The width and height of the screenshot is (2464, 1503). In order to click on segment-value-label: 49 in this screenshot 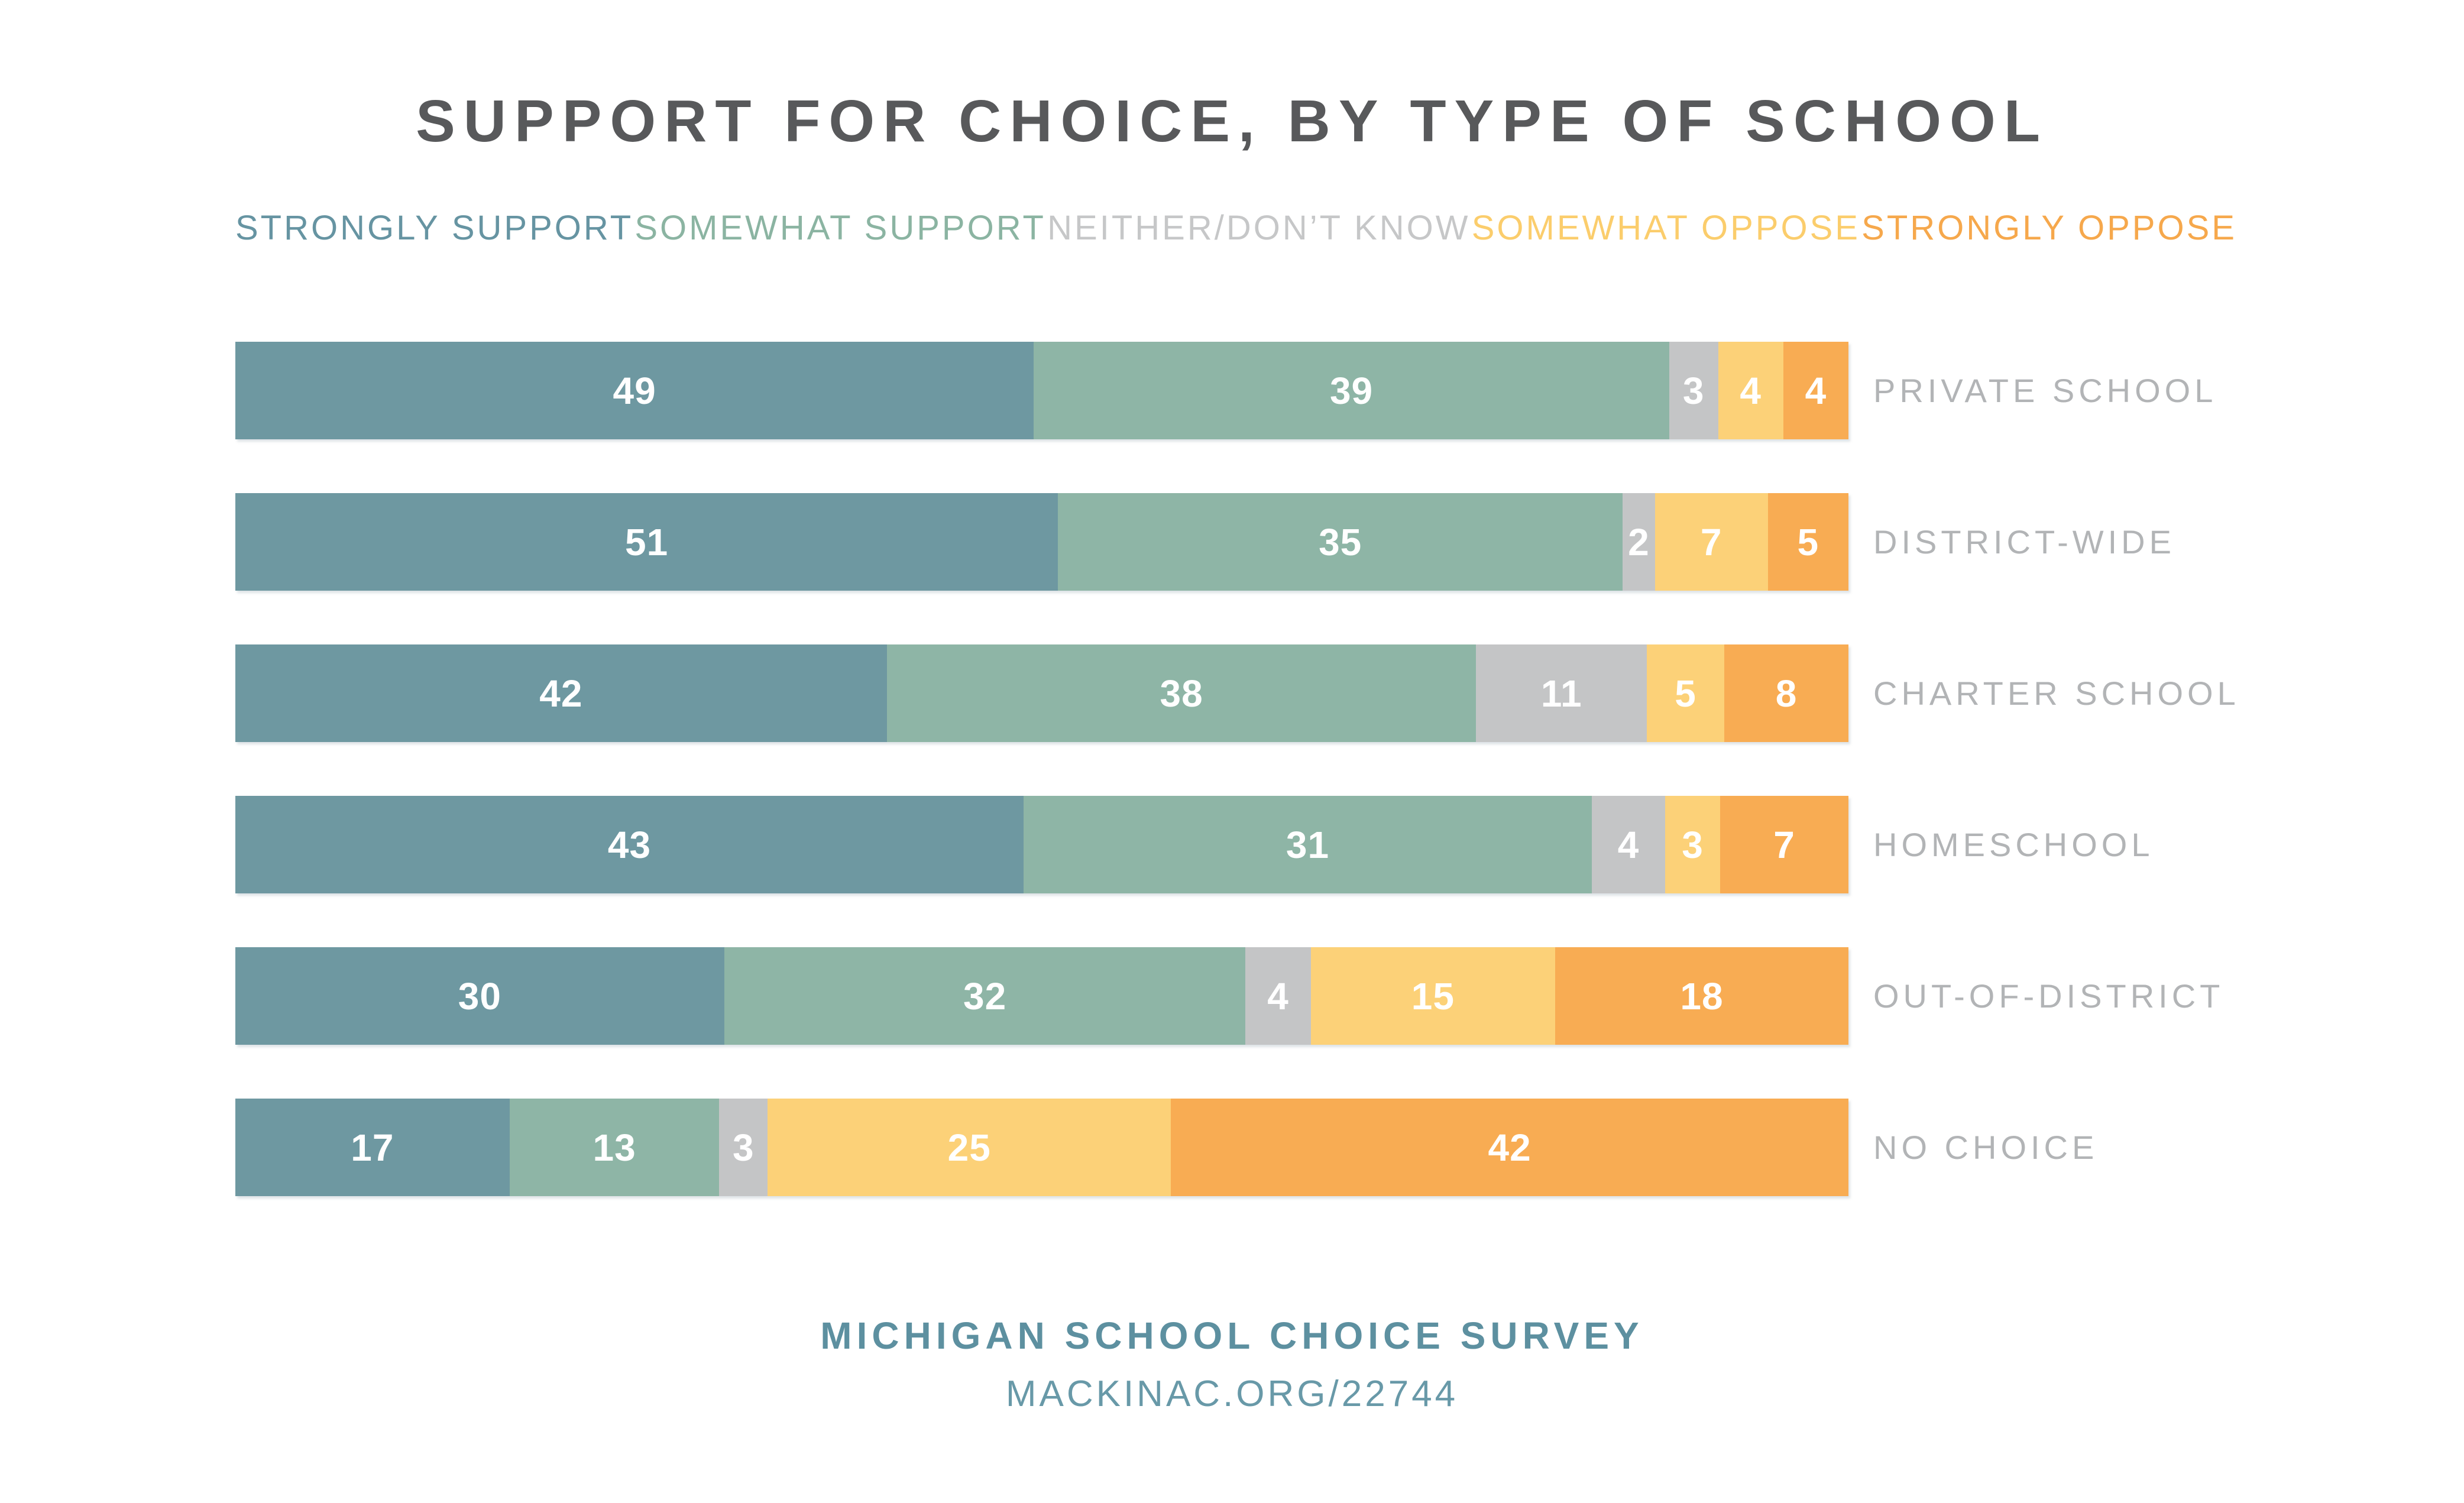, I will do `click(634, 391)`.